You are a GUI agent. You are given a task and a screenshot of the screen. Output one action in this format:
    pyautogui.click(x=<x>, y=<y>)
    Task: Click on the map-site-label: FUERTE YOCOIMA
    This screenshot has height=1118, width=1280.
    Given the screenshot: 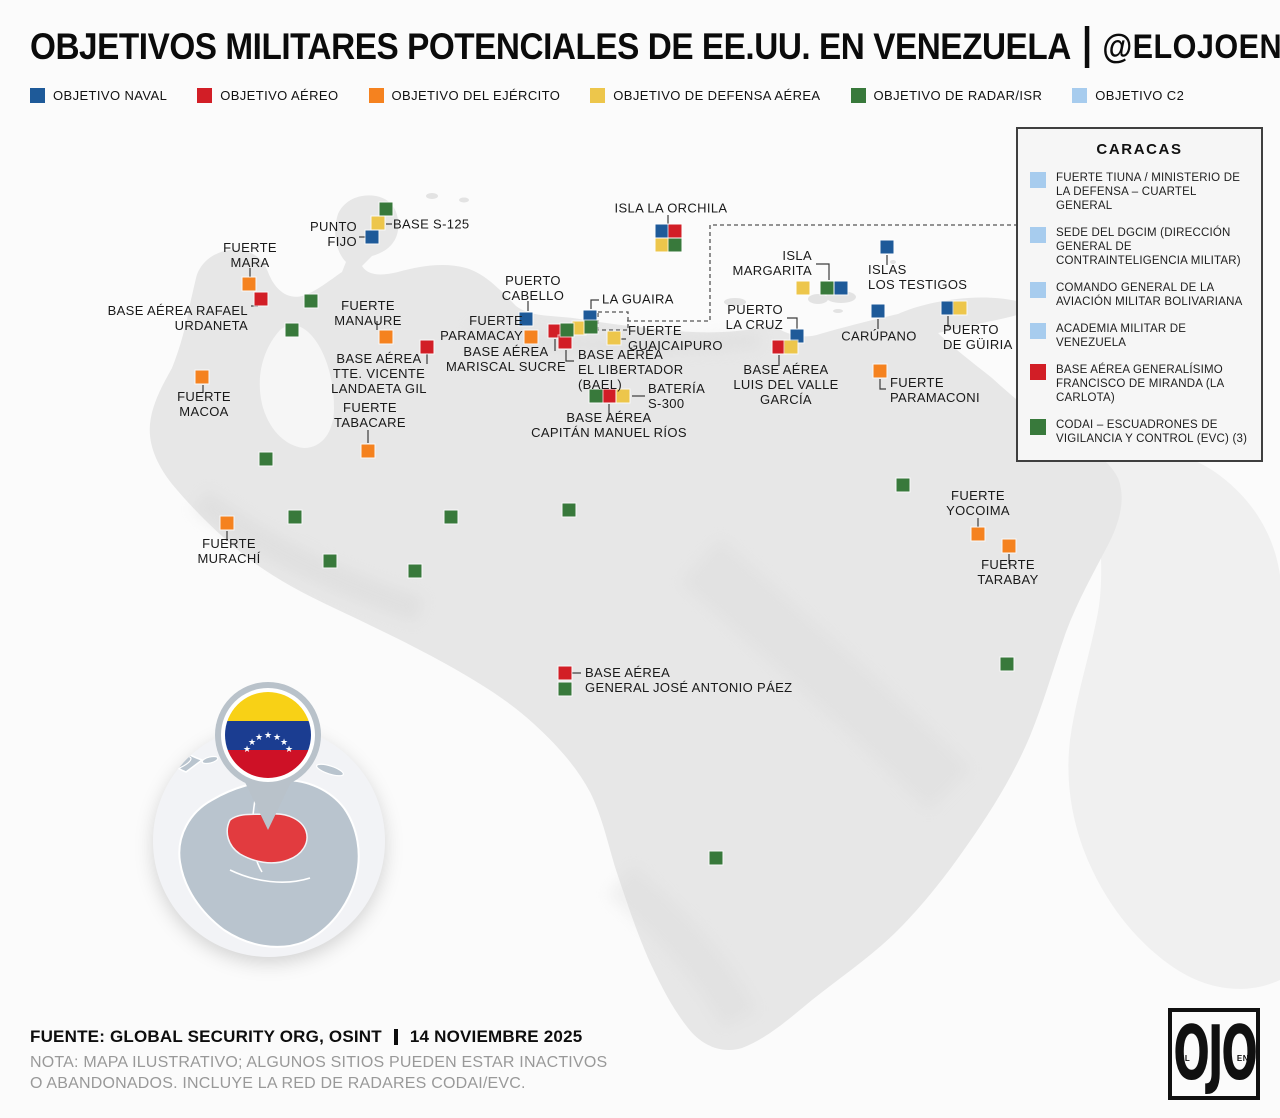 What is the action you would take?
    pyautogui.click(x=978, y=503)
    